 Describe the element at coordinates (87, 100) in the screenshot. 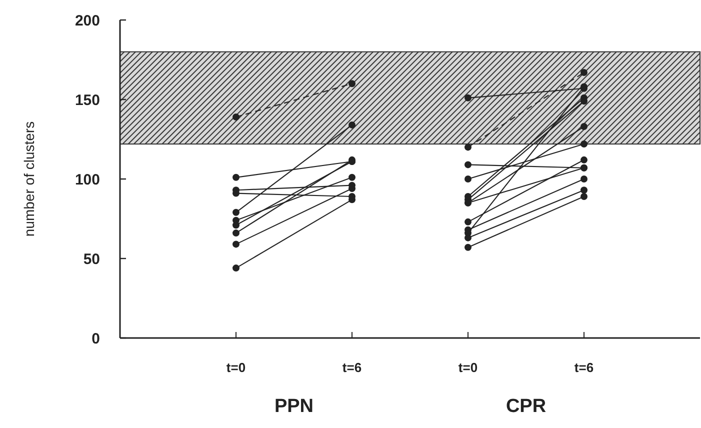

I see `y-tick-label: 150` at that location.